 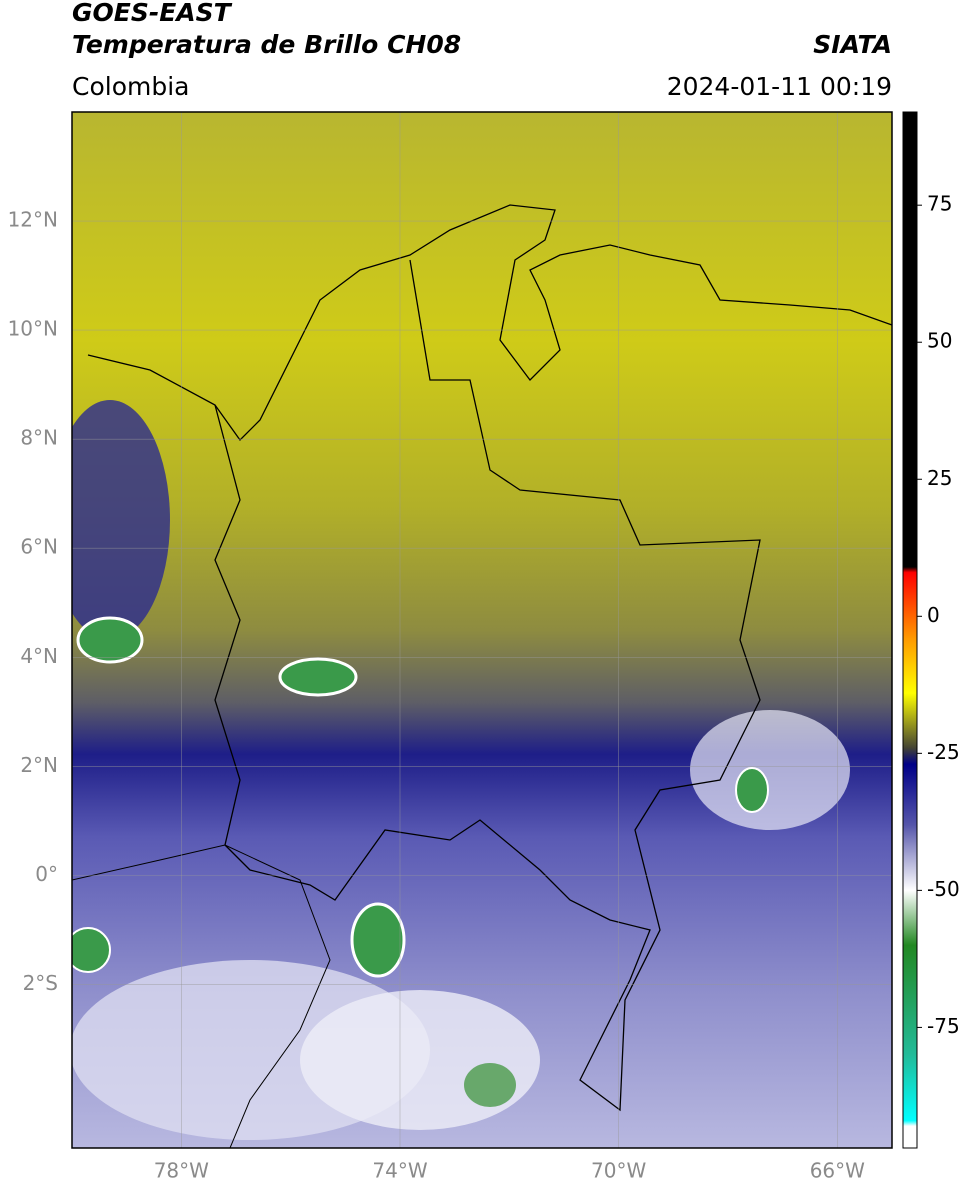 What do you see at coordinates (399, 1171) in the screenshot?
I see `lon-tick-label: 74°W` at bounding box center [399, 1171].